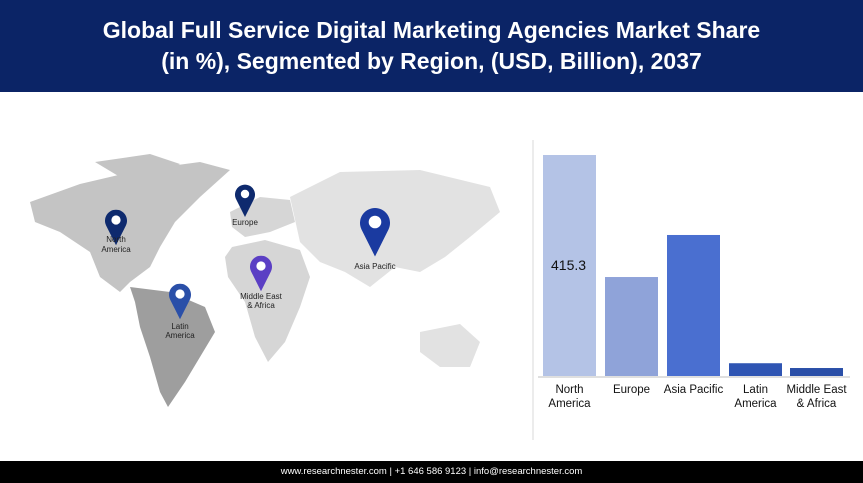 Image resolution: width=863 pixels, height=483 pixels. What do you see at coordinates (693, 390) in the screenshot?
I see `x-tick-label: Asia Pacific` at bounding box center [693, 390].